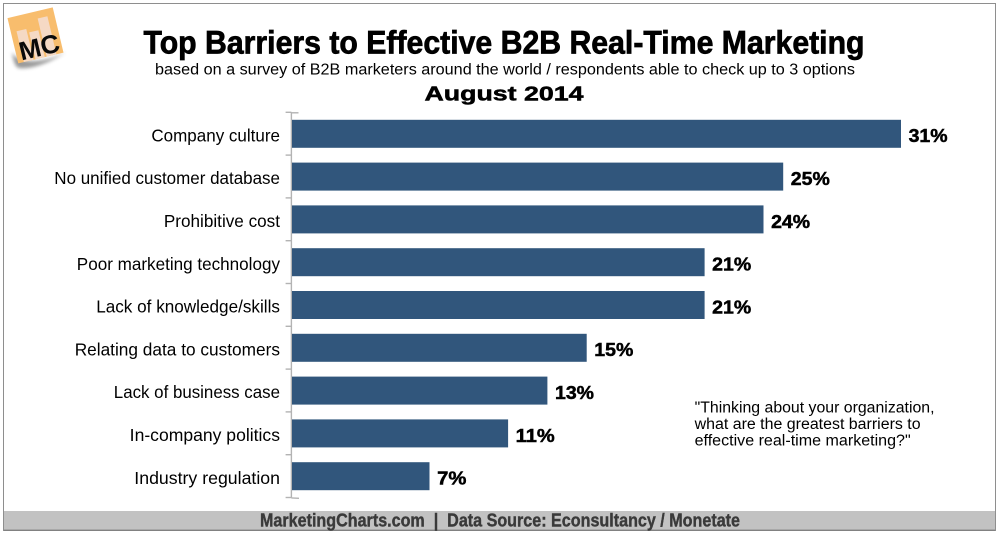 The width and height of the screenshot is (1000, 545). I want to click on svg-text: Lack of business case, so click(197, 392).